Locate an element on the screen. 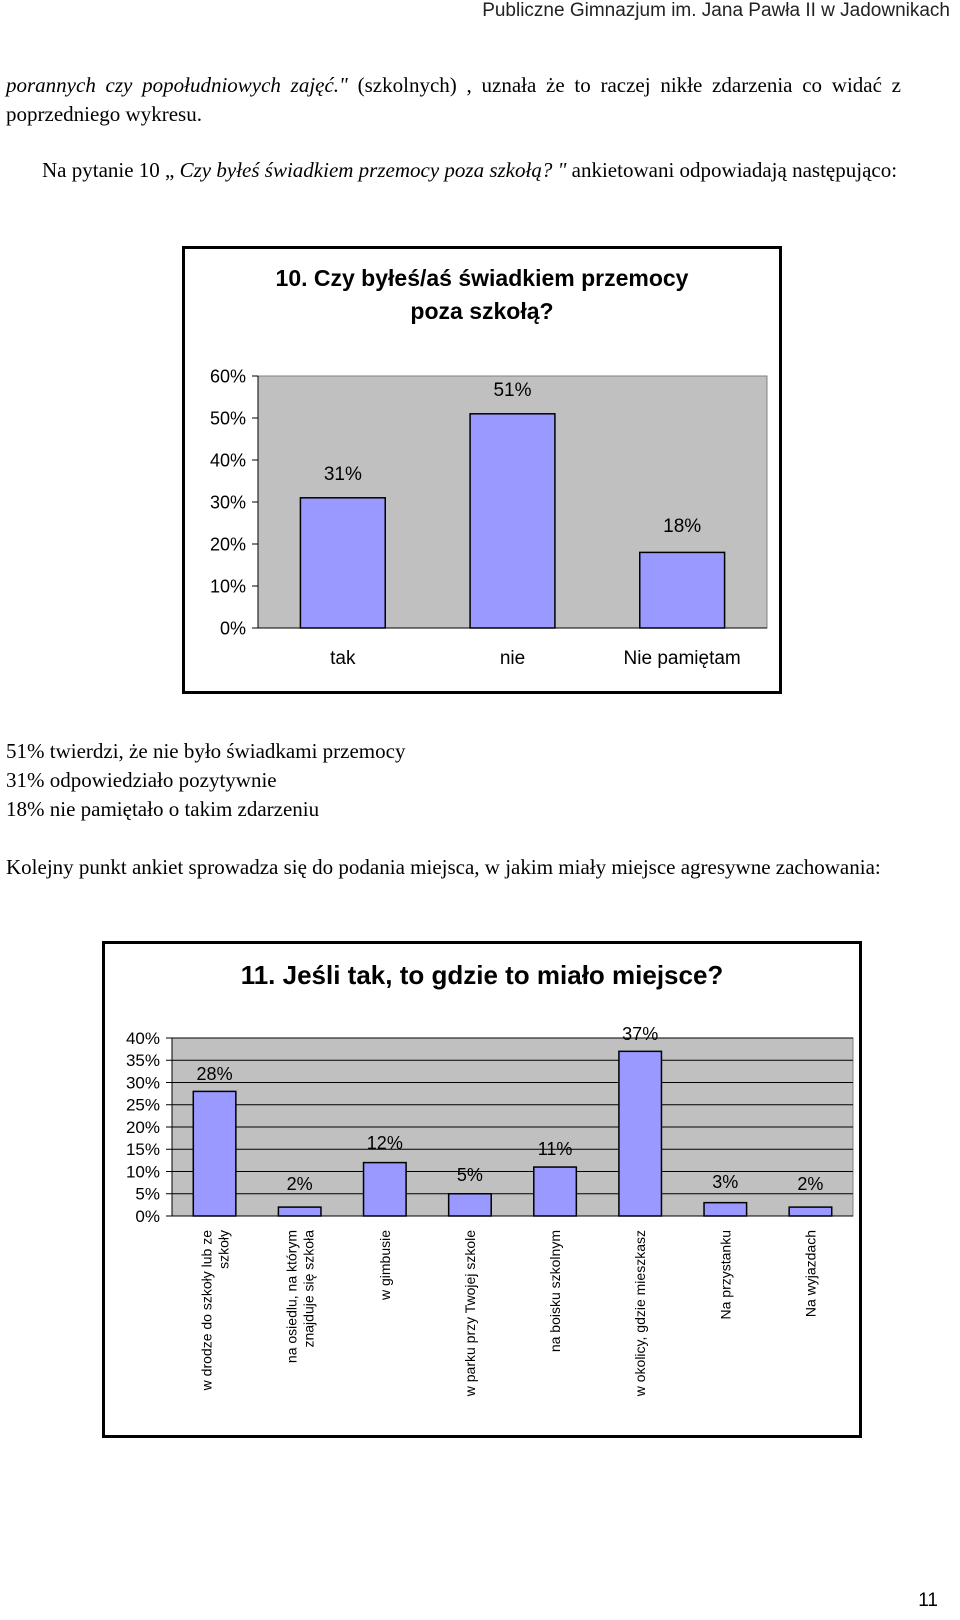  category-label: w okolicy, gdzie mieszkasz is located at coordinates (640, 1313).